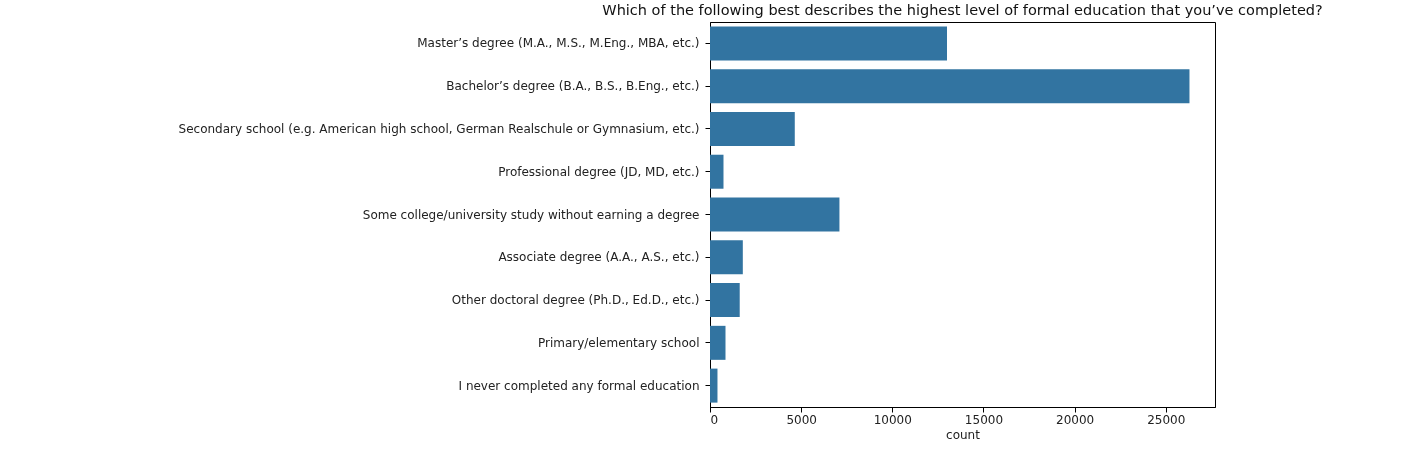 The image size is (1403, 471). What do you see at coordinates (714, 419) in the screenshot?
I see `x-tick-label: 0` at bounding box center [714, 419].